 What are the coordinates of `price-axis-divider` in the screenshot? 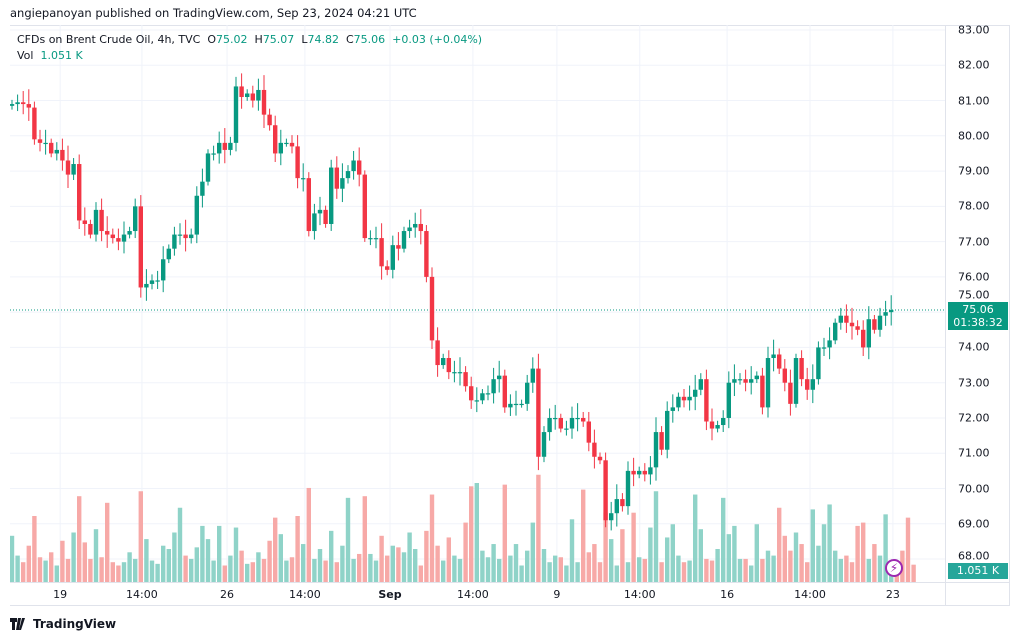 It's located at (945, 315).